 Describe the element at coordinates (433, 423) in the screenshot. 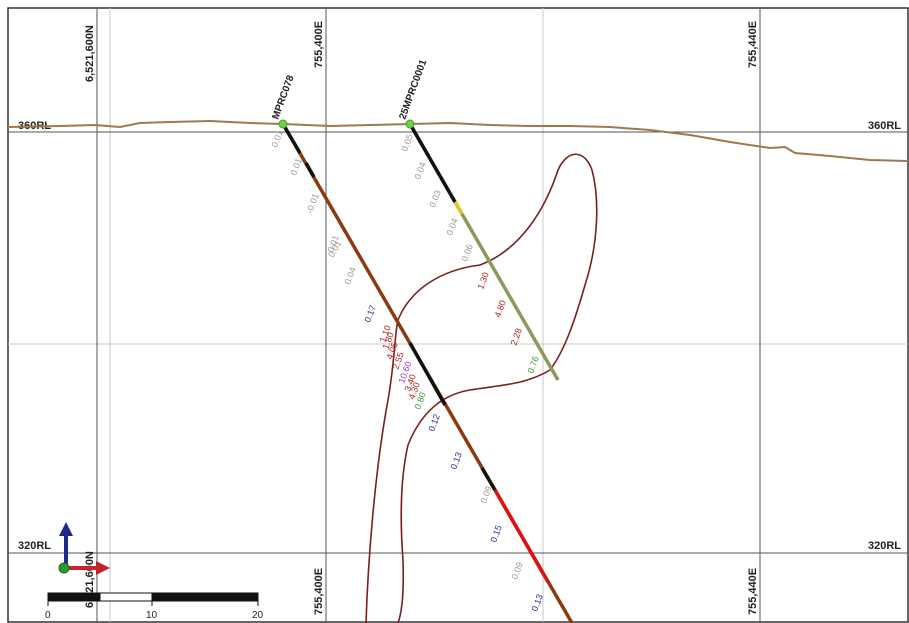

I see `assay-label: 0.12` at that location.